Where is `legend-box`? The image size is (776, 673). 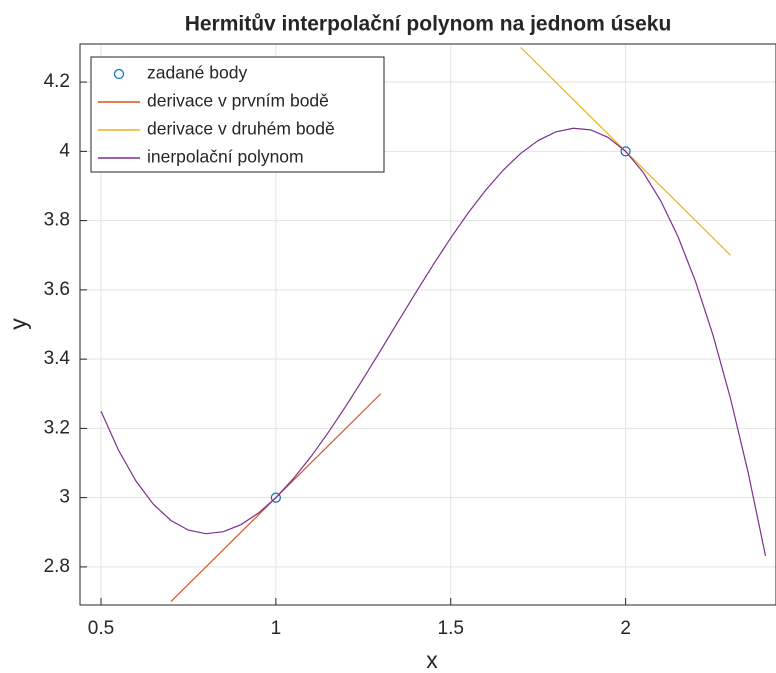
legend-box is located at coordinates (237, 114).